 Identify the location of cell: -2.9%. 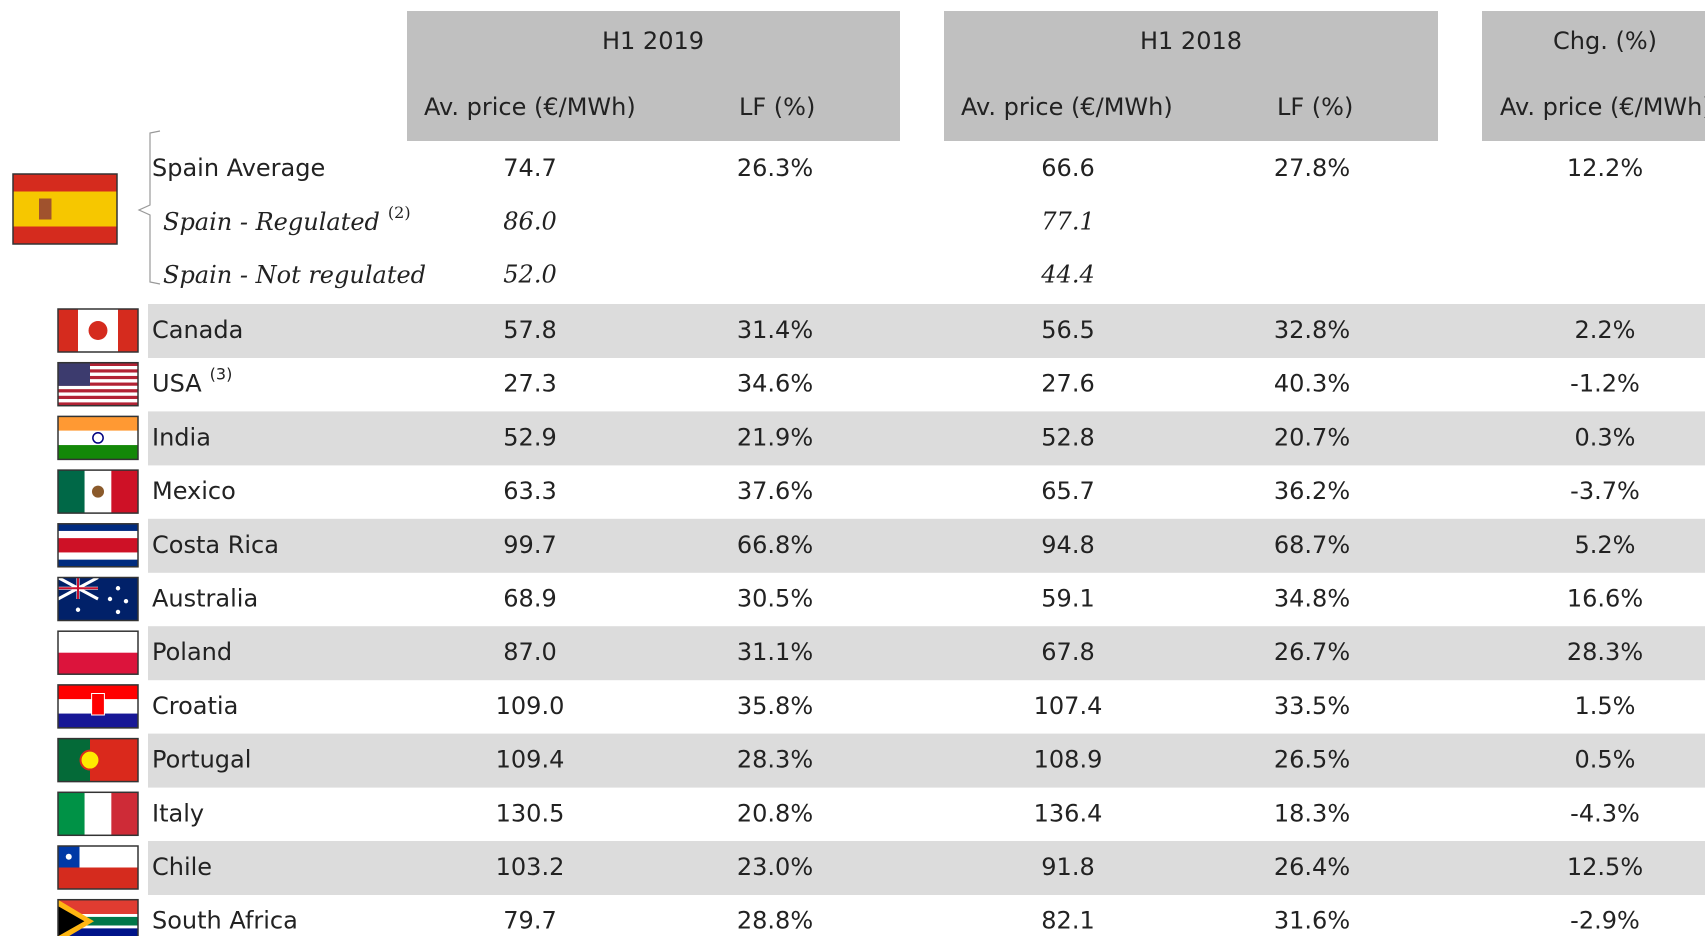
(1605, 921).